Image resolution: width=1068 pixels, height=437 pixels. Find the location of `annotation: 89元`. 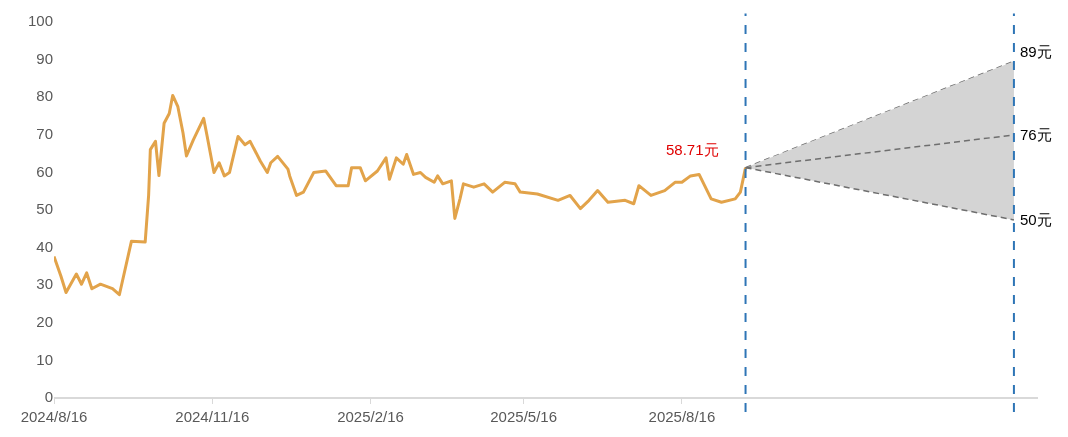

annotation: 89元 is located at coordinates (1036, 51).